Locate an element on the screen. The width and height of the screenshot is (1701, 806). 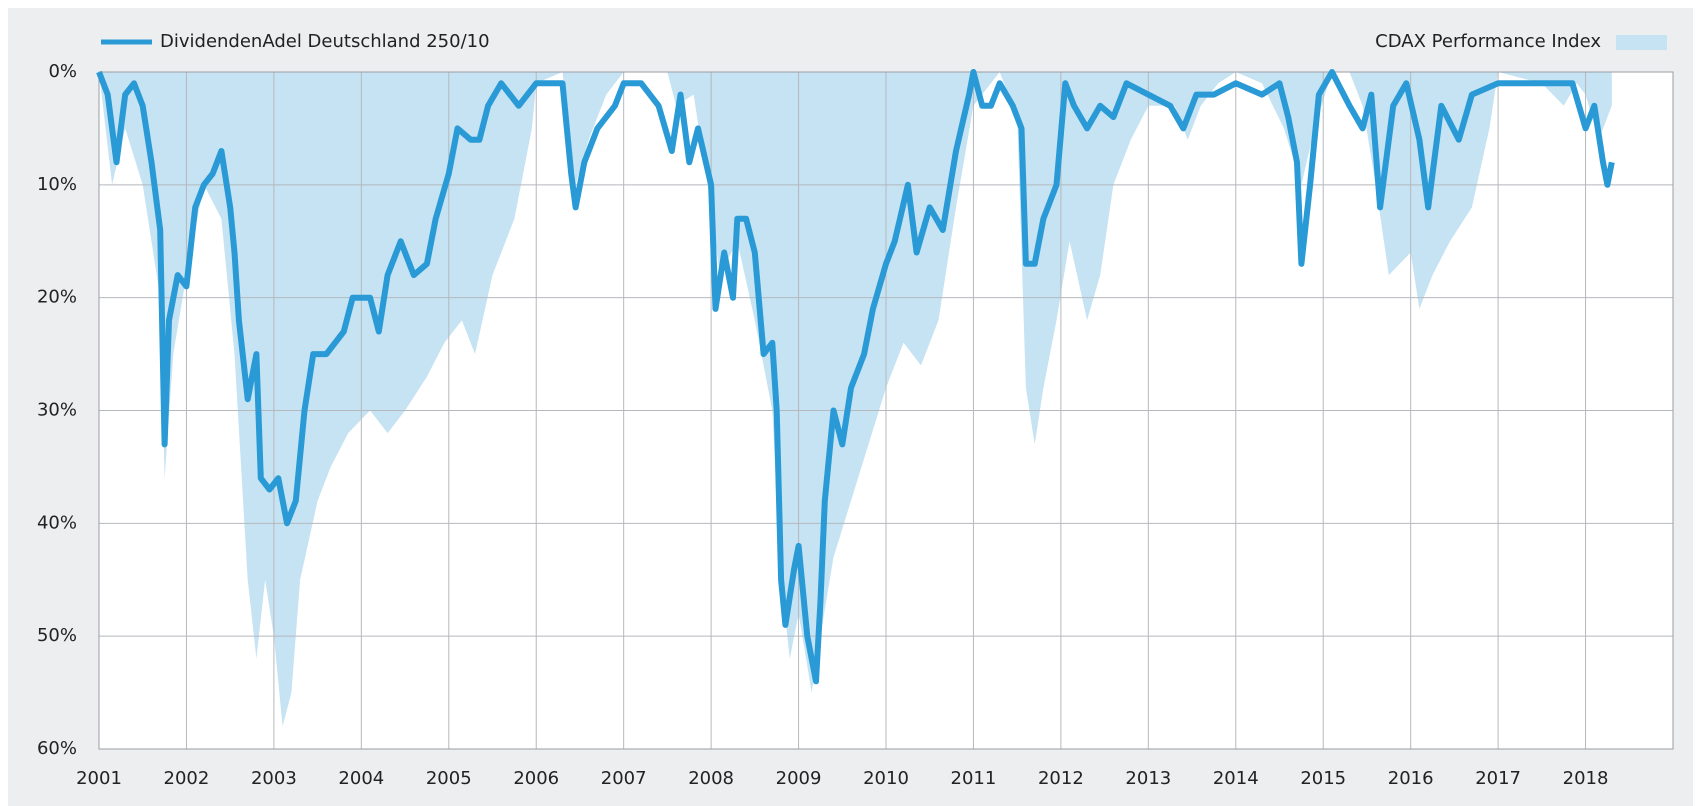
x-tick-label: 2012 is located at coordinates (1061, 778).